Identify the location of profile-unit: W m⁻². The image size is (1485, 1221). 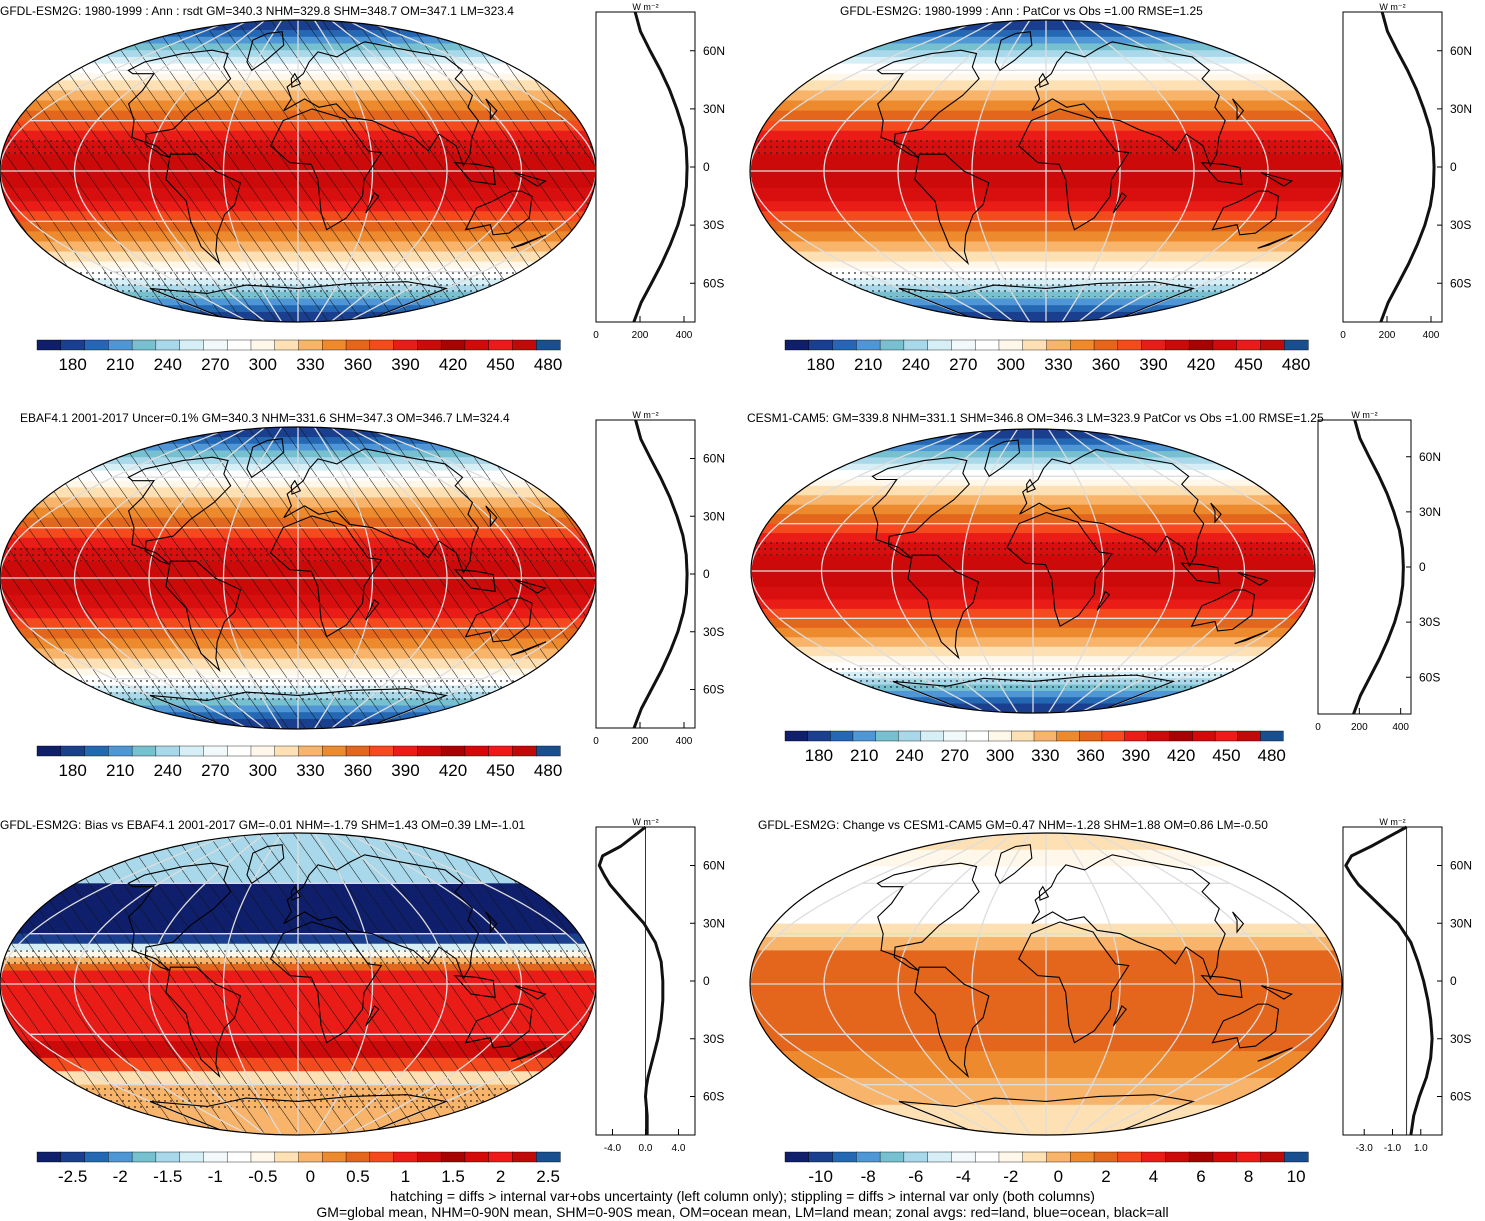
(1364, 415).